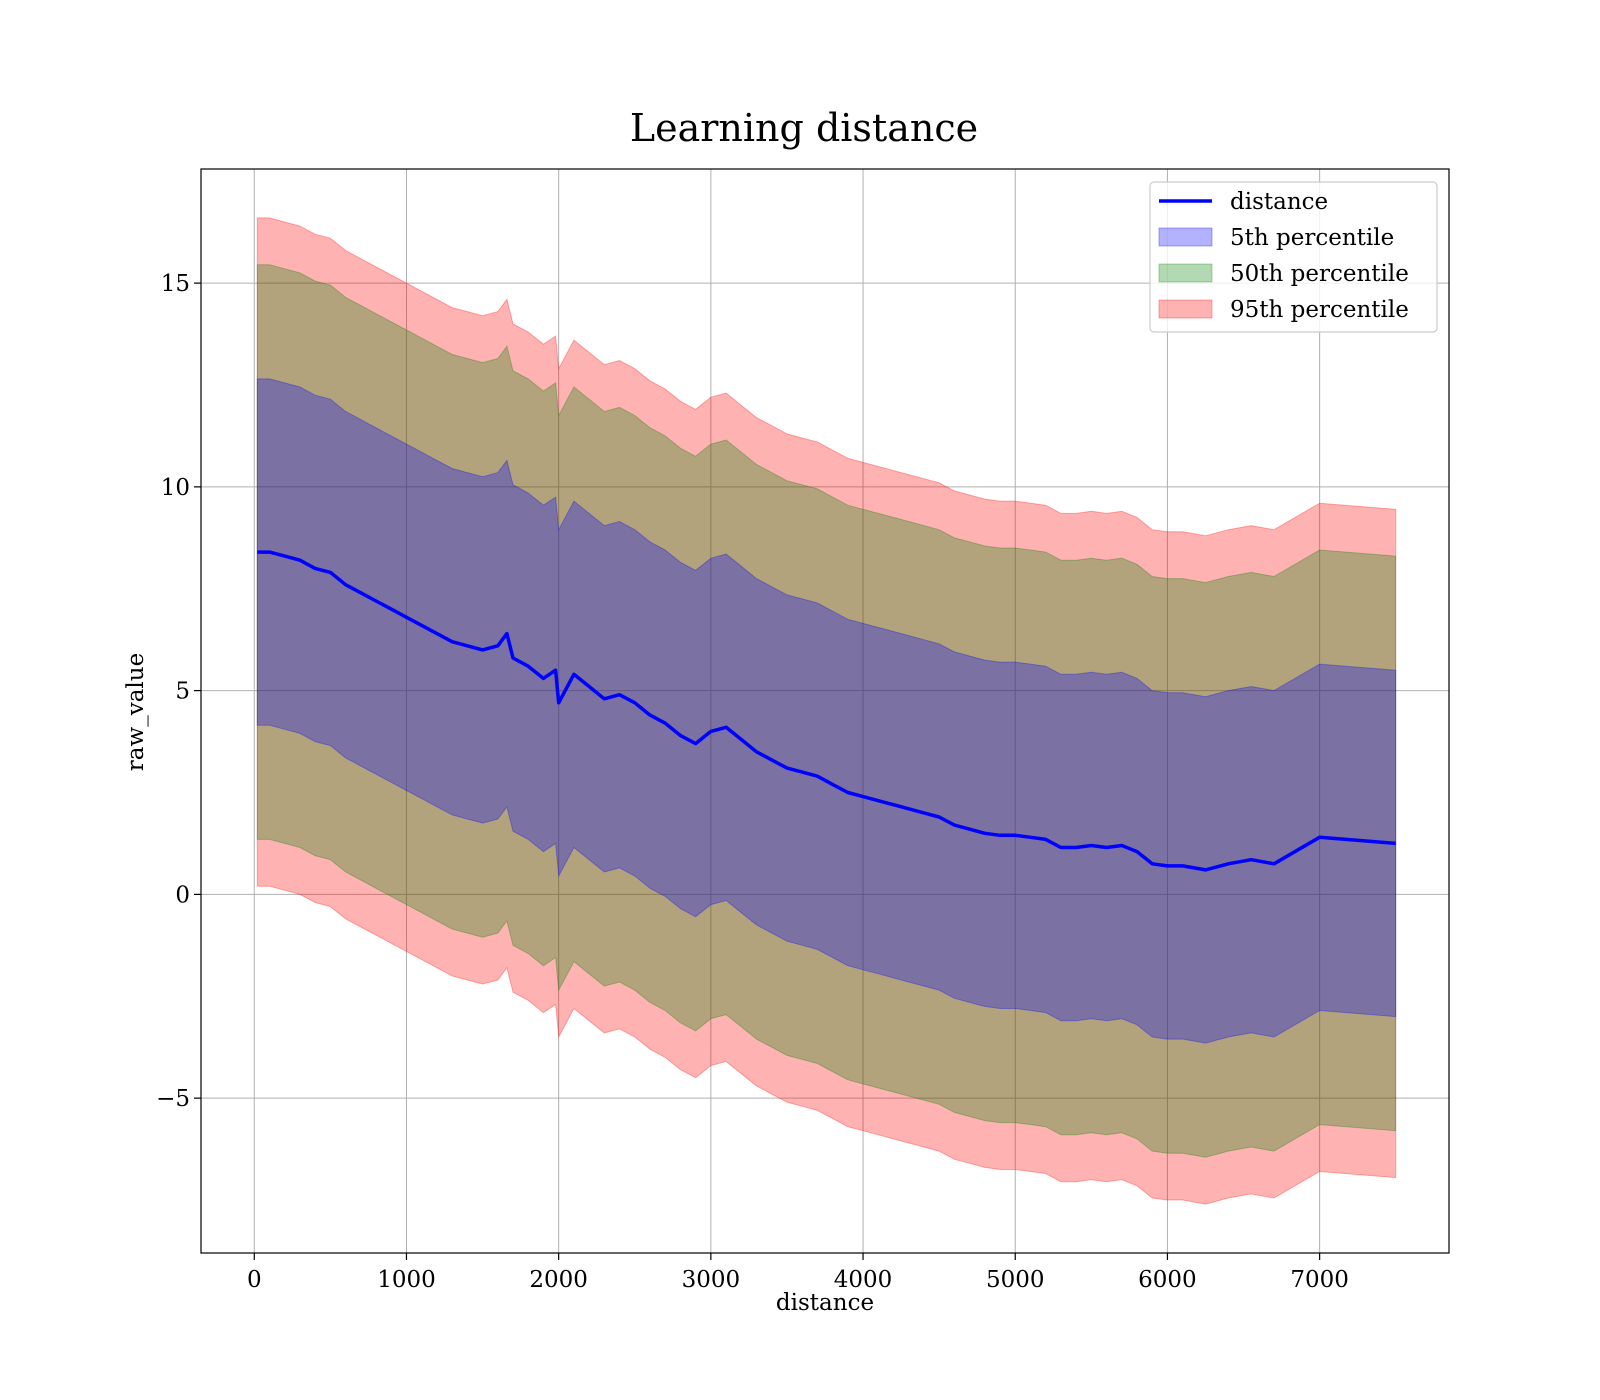 This screenshot has height=1400, width=1600. I want to click on x-axis-label: distance, so click(825, 1303).